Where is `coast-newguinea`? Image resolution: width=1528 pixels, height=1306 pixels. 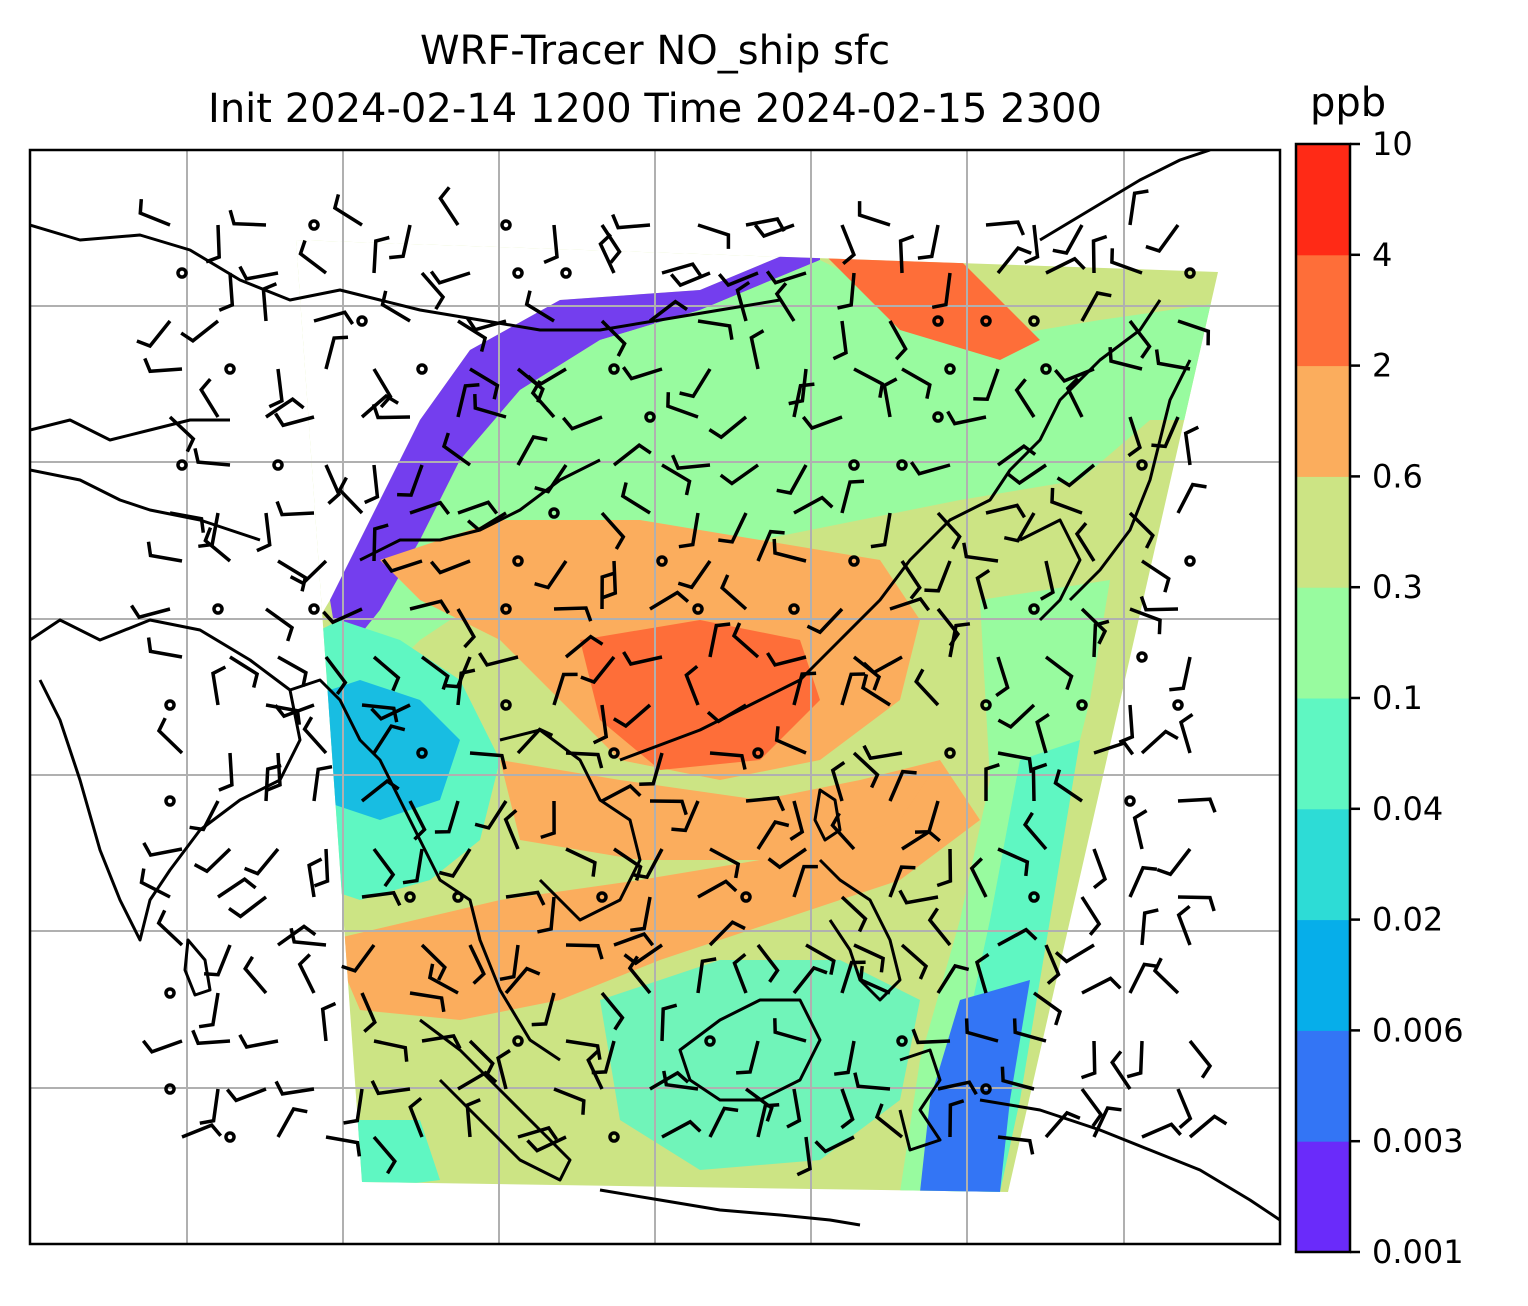
coast-newguinea is located at coordinates (1129, 1160).